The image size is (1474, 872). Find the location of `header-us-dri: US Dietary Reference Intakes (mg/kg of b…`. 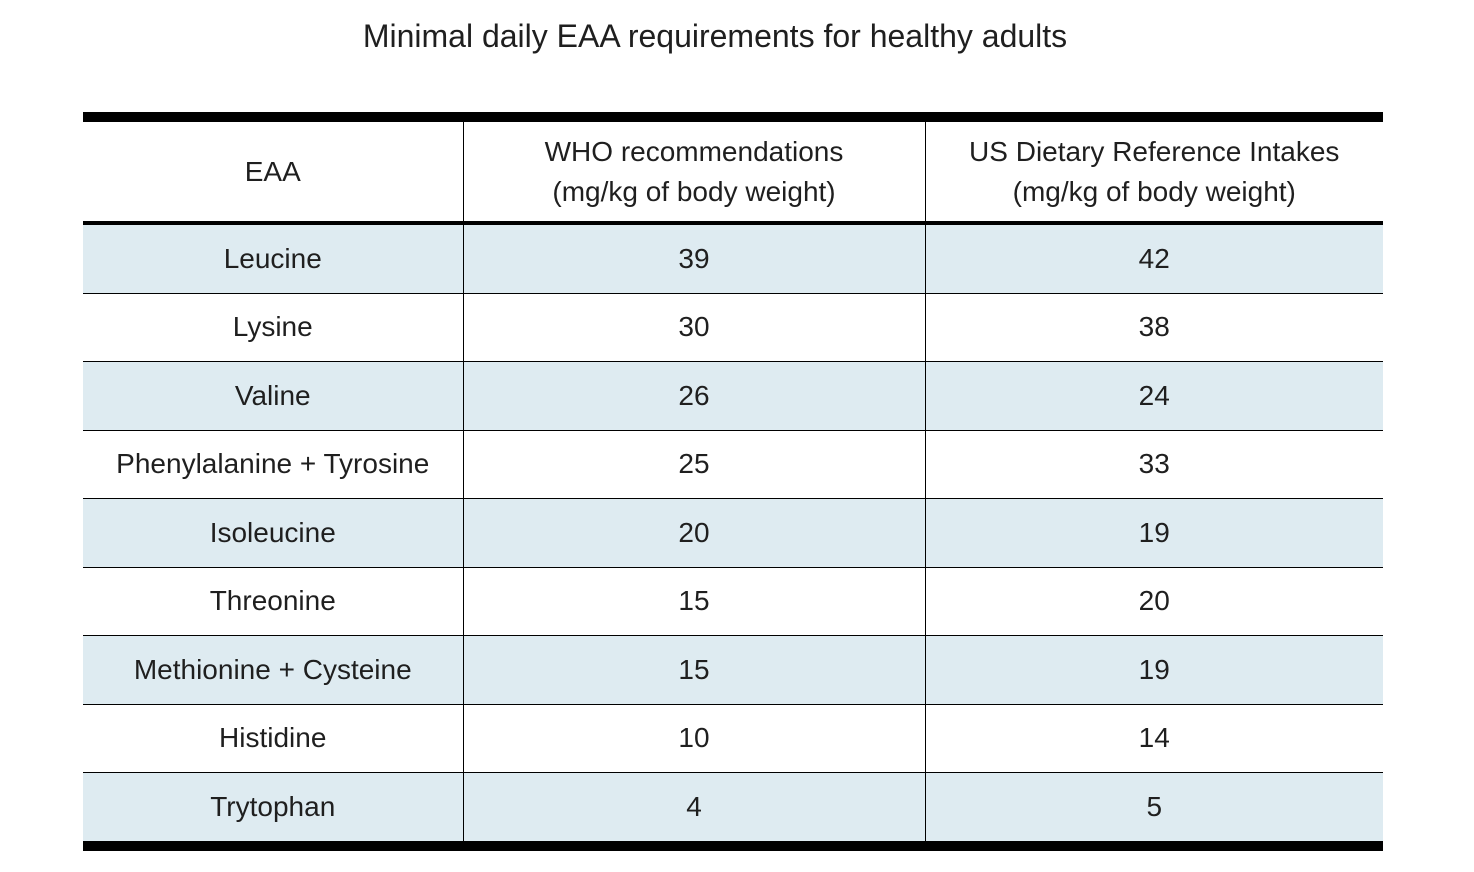

header-us-dri: US Dietary Reference Intakes (mg/kg of b… is located at coordinates (1153, 171).